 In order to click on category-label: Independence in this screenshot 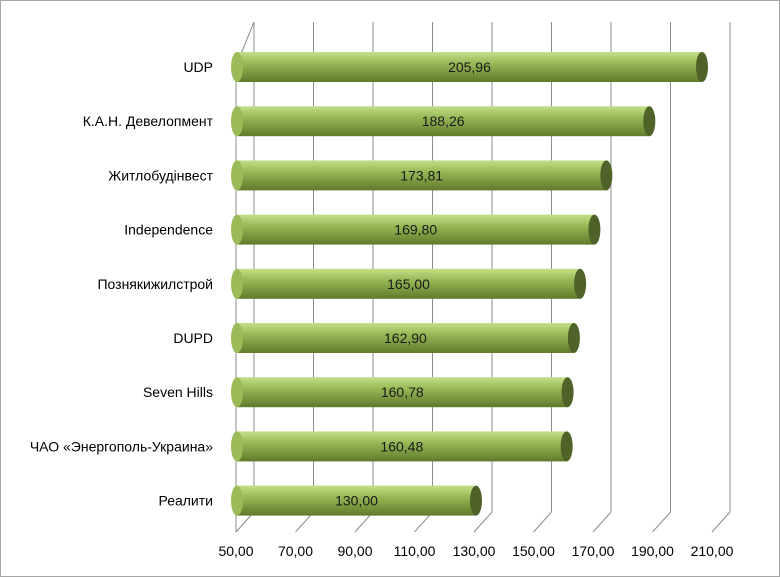, I will do `click(168, 230)`.